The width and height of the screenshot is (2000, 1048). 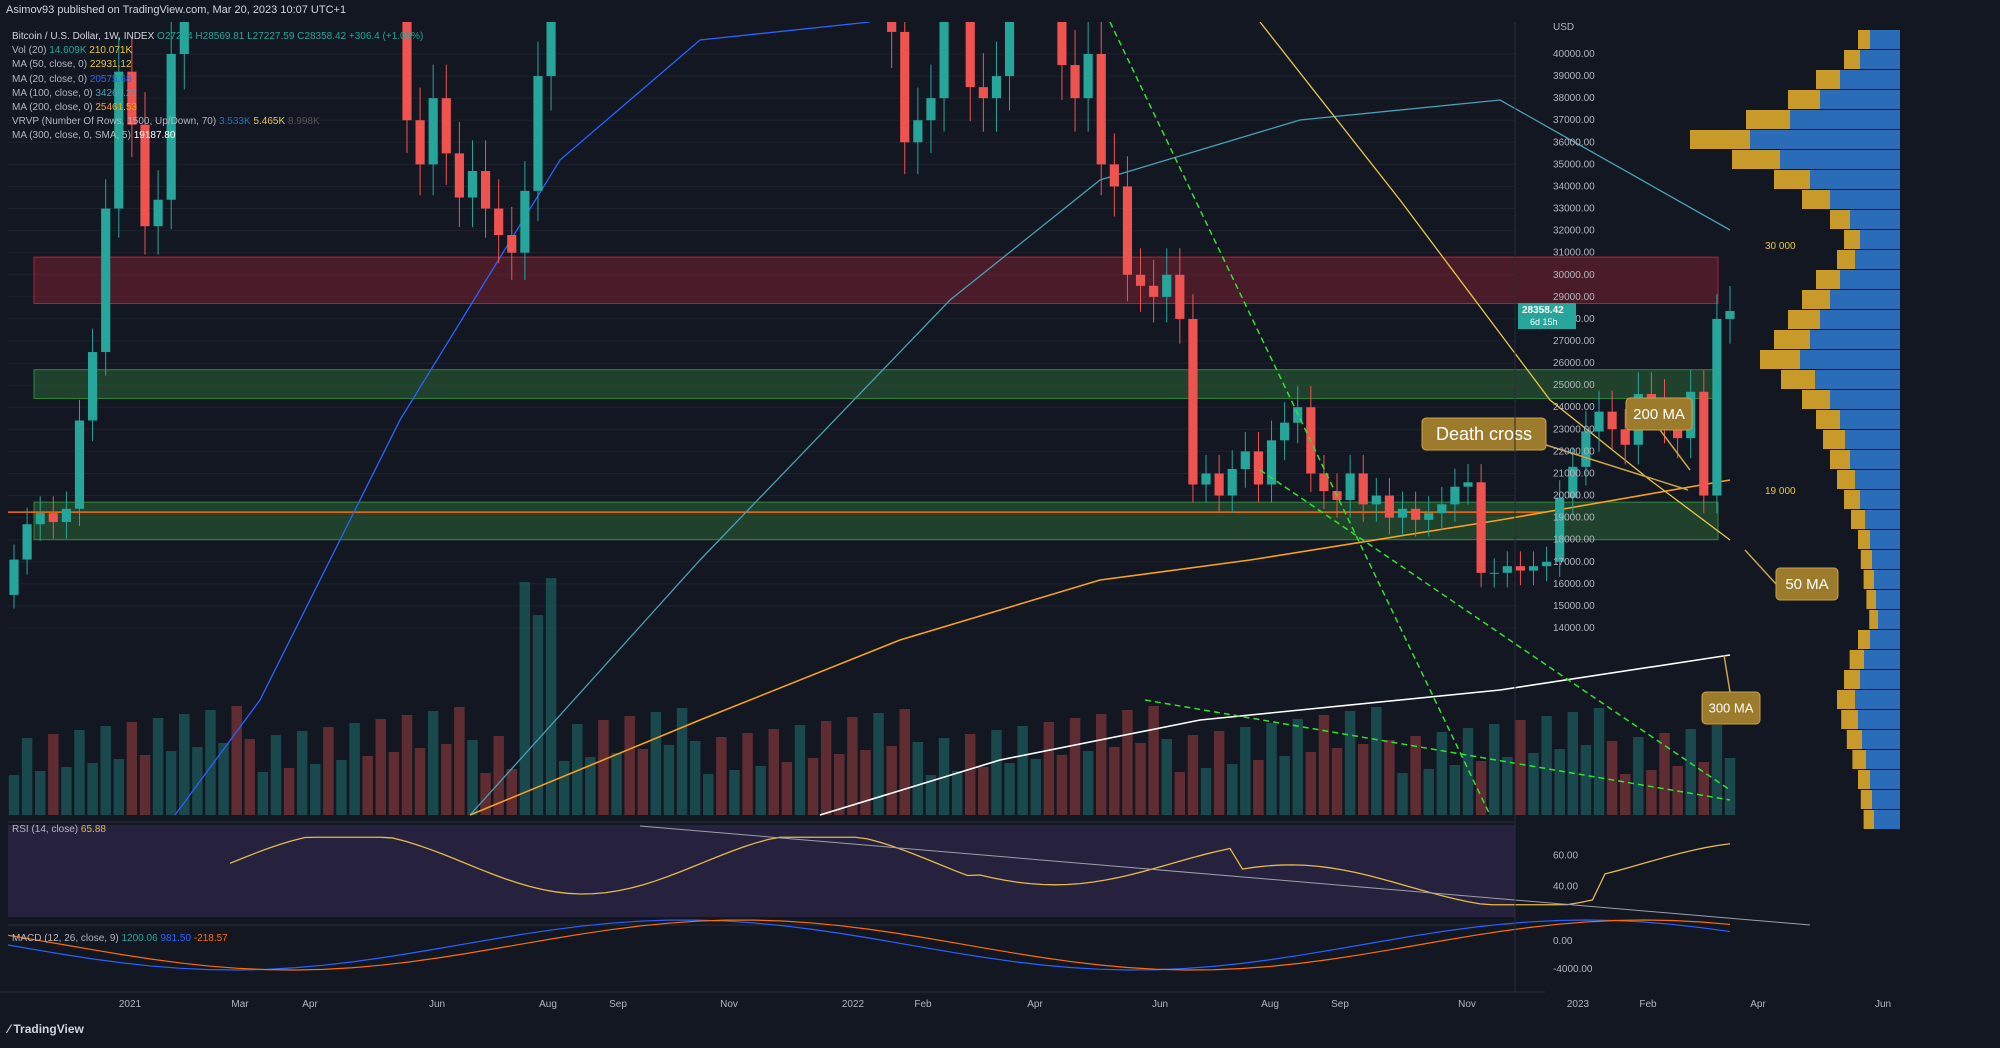 I want to click on annotation-label: Death cross, so click(x=1484, y=434).